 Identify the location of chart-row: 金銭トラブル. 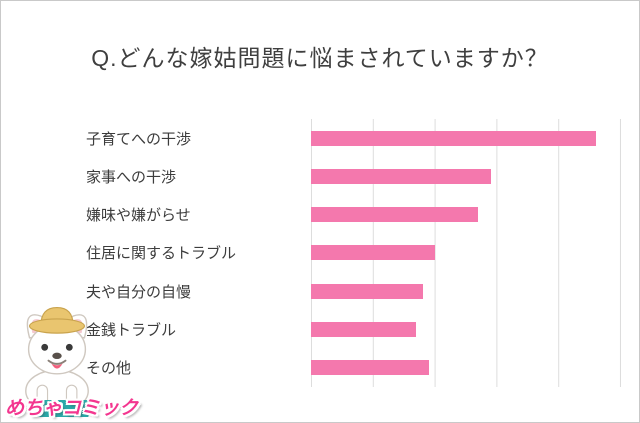
(353, 329).